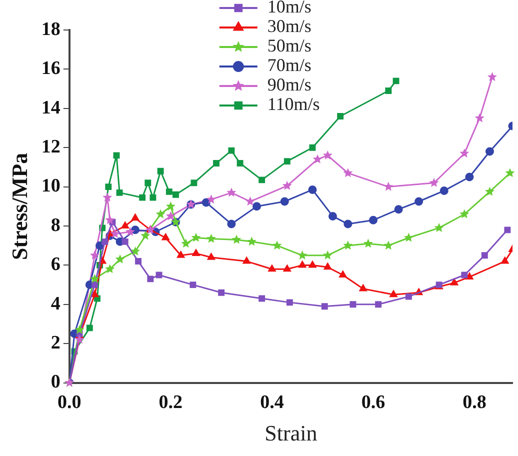 The image size is (518, 456). What do you see at coordinates (55, 382) in the screenshot?
I see `y-tick-label: 0` at bounding box center [55, 382].